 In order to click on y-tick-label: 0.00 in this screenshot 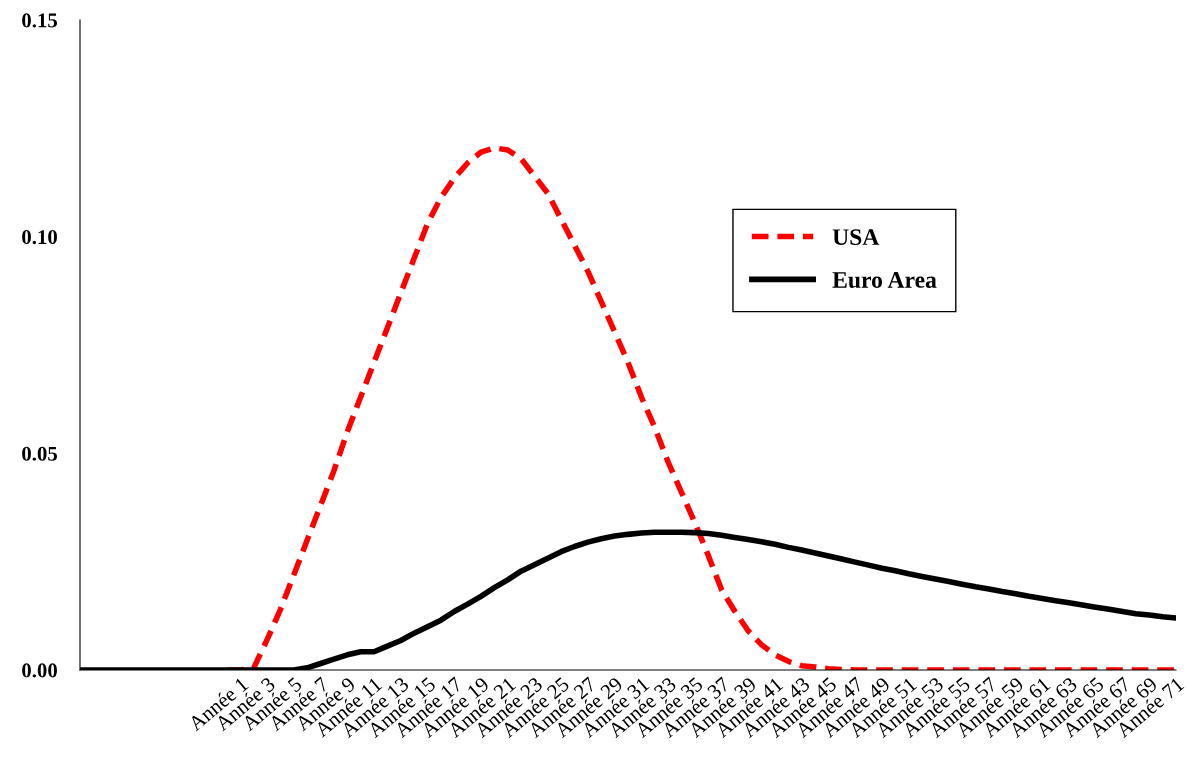, I will do `click(39, 670)`.